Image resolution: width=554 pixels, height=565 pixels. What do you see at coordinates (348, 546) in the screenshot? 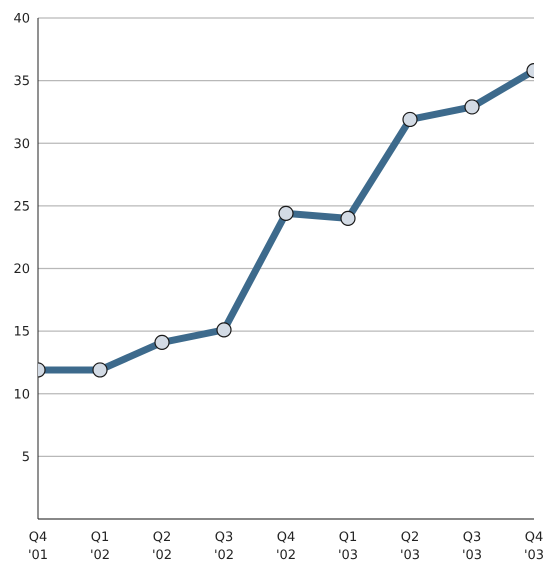
I see `x-tick-label: Q1 '03` at bounding box center [348, 546].